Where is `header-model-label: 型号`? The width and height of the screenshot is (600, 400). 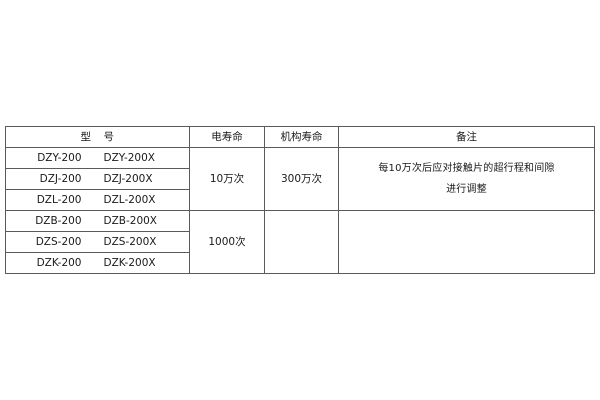 header-model-label: 型号 is located at coordinates (97, 136).